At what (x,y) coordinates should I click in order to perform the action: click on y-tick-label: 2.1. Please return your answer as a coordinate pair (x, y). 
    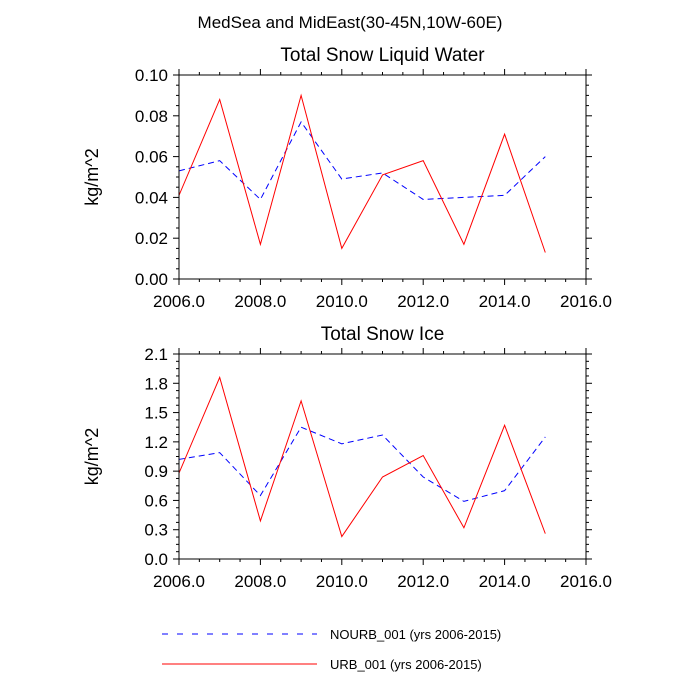
    Looking at the image, I should click on (156, 354).